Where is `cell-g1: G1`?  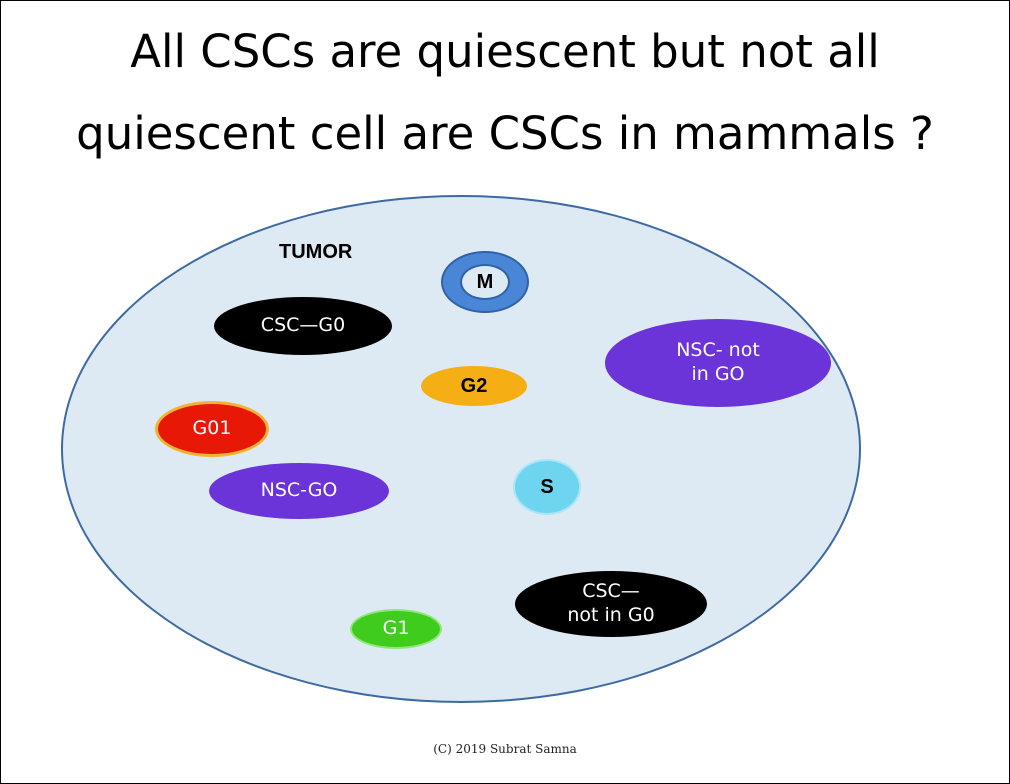 cell-g1: G1 is located at coordinates (396, 629).